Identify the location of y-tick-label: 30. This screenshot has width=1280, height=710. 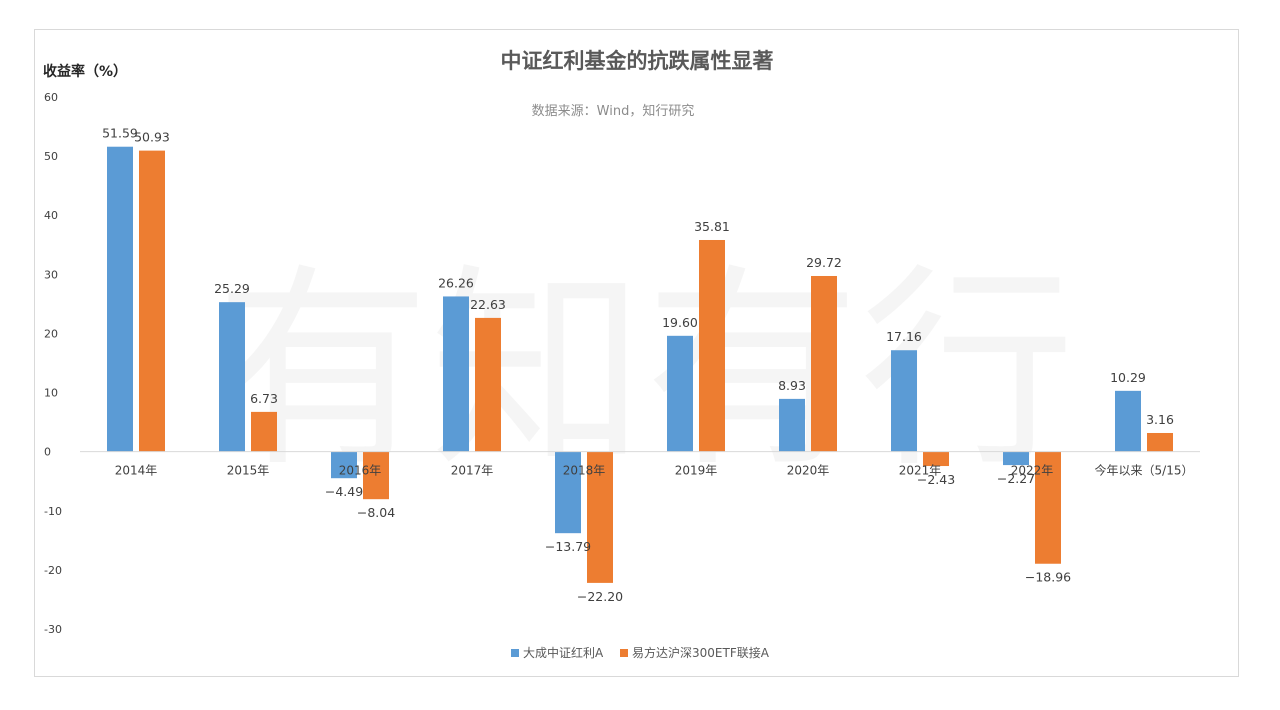
(51, 274).